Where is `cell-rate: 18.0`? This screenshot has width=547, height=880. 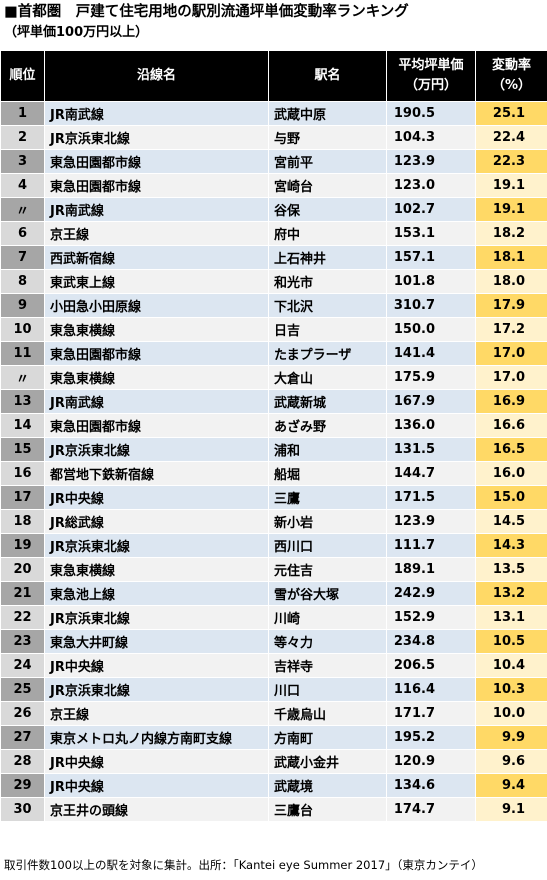 cell-rate: 18.0 is located at coordinates (511, 281).